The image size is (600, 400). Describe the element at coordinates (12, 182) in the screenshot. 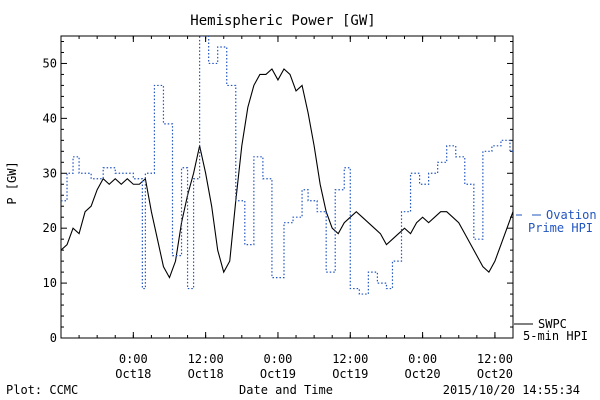

I see `y-axis-label: P [GW]` at that location.